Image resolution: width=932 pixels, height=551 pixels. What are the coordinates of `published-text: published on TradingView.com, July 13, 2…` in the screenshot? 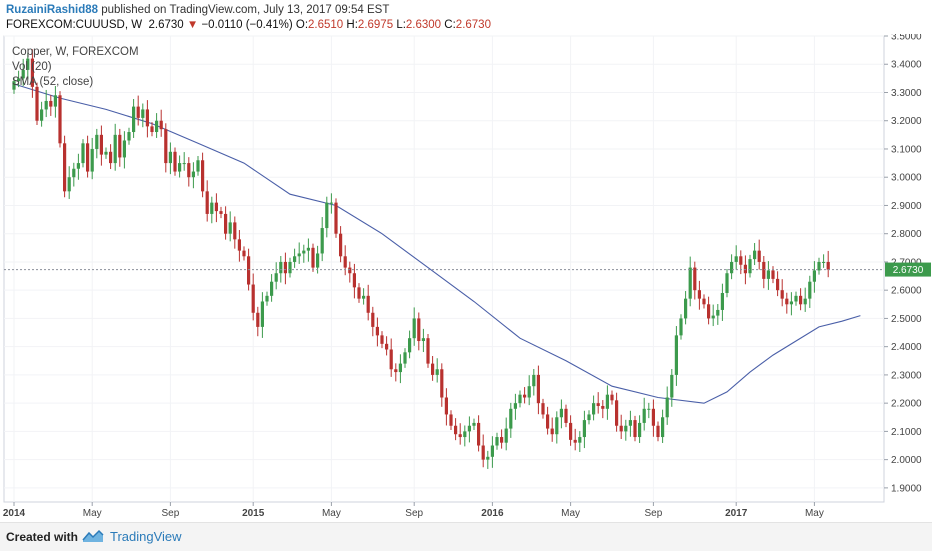 It's located at (245, 10).